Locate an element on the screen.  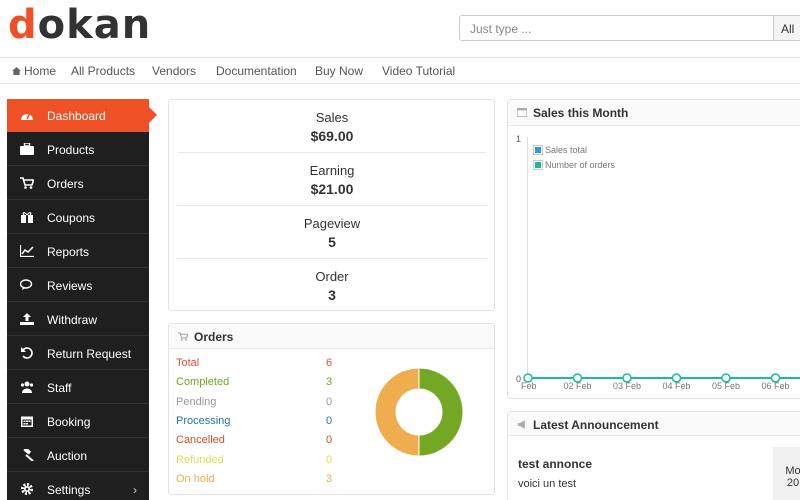
users-icon is located at coordinates (27, 387).